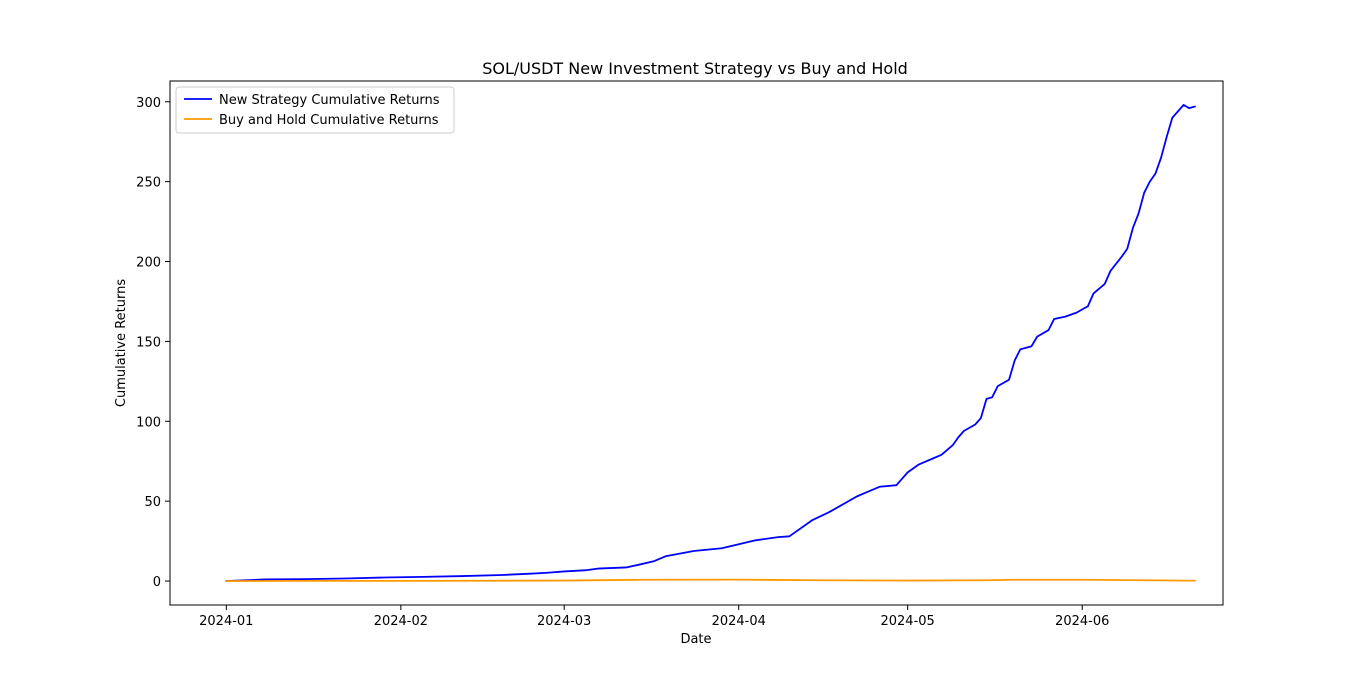 This screenshot has height=683, width=1358. Describe the element at coordinates (564, 621) in the screenshot. I see `x-tick-label: 2024-03` at that location.